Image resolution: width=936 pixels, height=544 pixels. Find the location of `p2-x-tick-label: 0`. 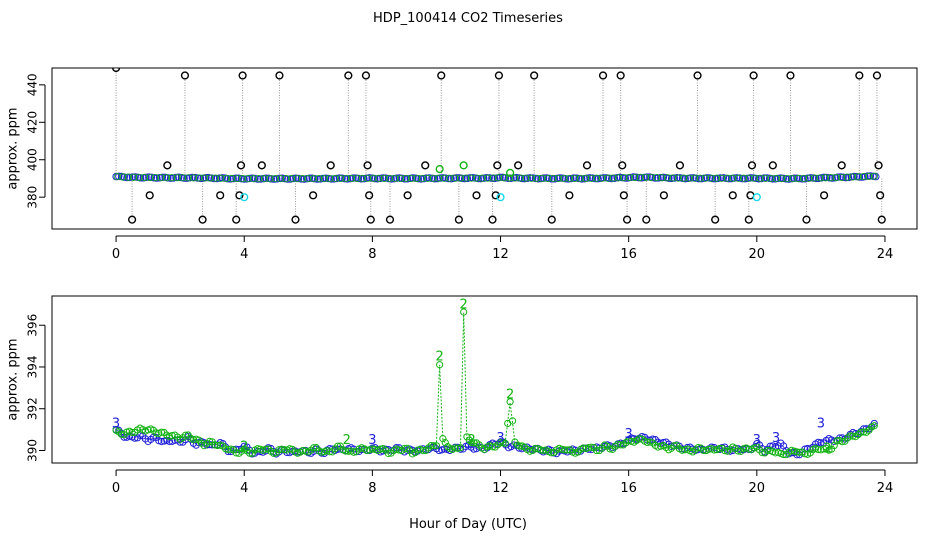

p2-x-tick-label: 0 is located at coordinates (116, 488).